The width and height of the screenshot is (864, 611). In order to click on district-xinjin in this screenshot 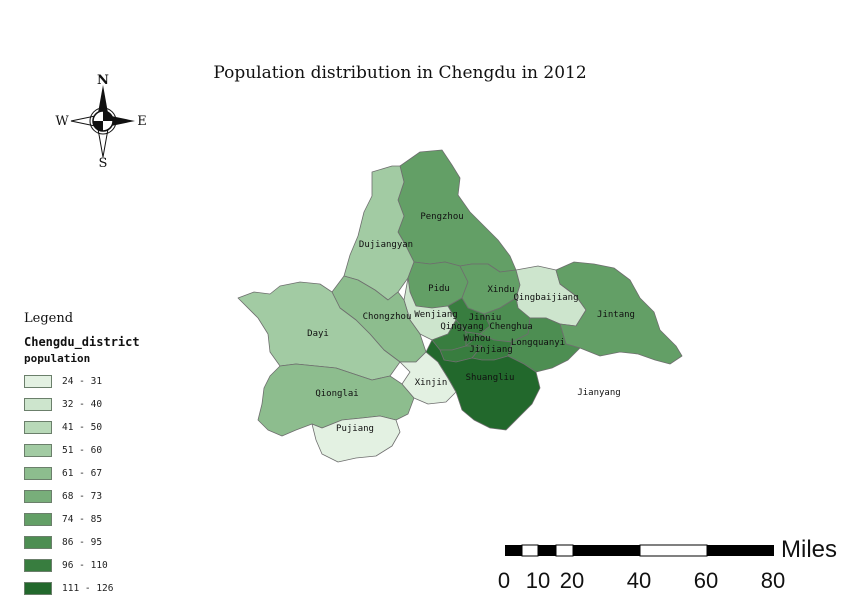, I will do `click(428, 378)`.